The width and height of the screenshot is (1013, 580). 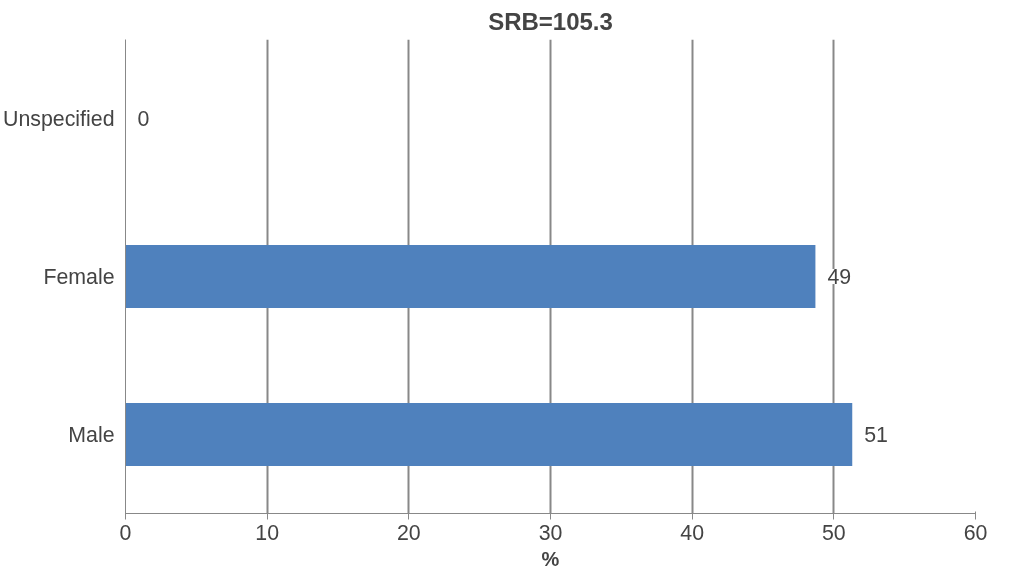 What do you see at coordinates (125, 532) in the screenshot?
I see `x-tick-label: 0` at bounding box center [125, 532].